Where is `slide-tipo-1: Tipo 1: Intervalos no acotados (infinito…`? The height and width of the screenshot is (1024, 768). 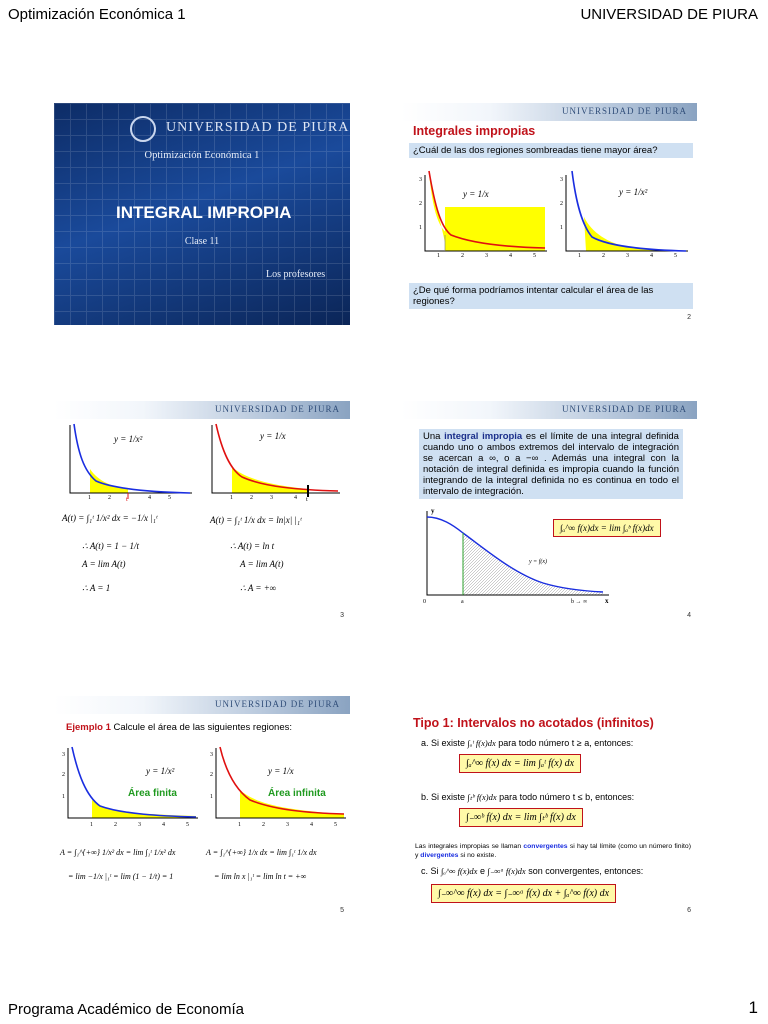 slide-tipo-1: Tipo 1: Intervalos no acotados (infinito… is located at coordinates (549, 807).